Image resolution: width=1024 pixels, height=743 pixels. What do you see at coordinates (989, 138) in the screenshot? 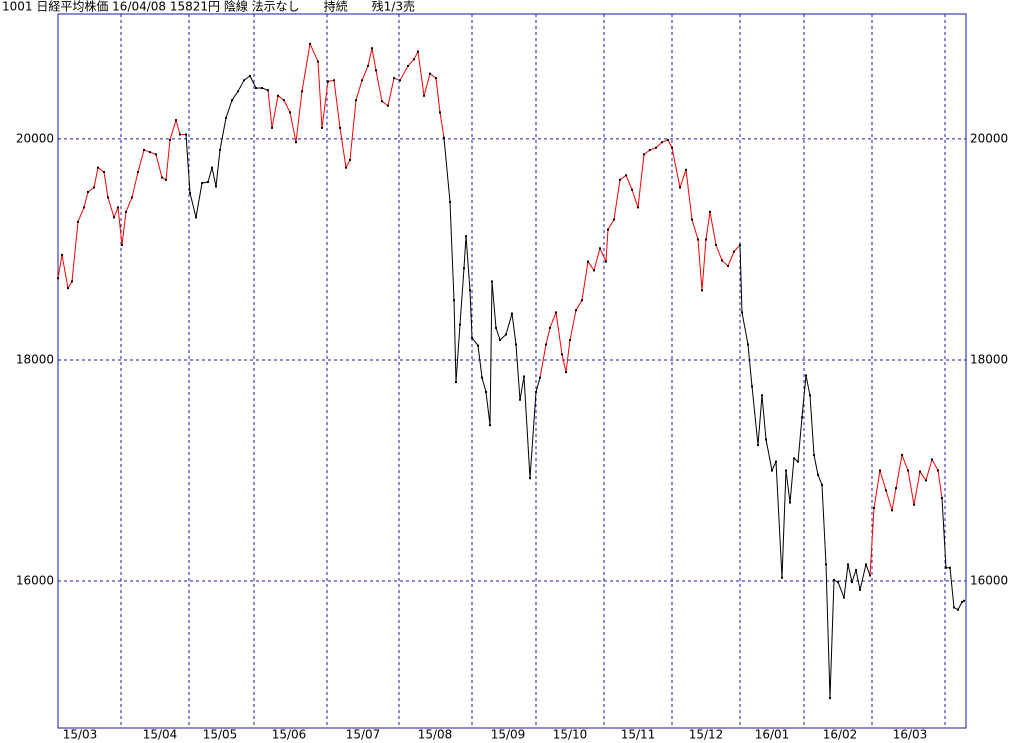
I see `y2-tick-label: 20000` at bounding box center [989, 138].